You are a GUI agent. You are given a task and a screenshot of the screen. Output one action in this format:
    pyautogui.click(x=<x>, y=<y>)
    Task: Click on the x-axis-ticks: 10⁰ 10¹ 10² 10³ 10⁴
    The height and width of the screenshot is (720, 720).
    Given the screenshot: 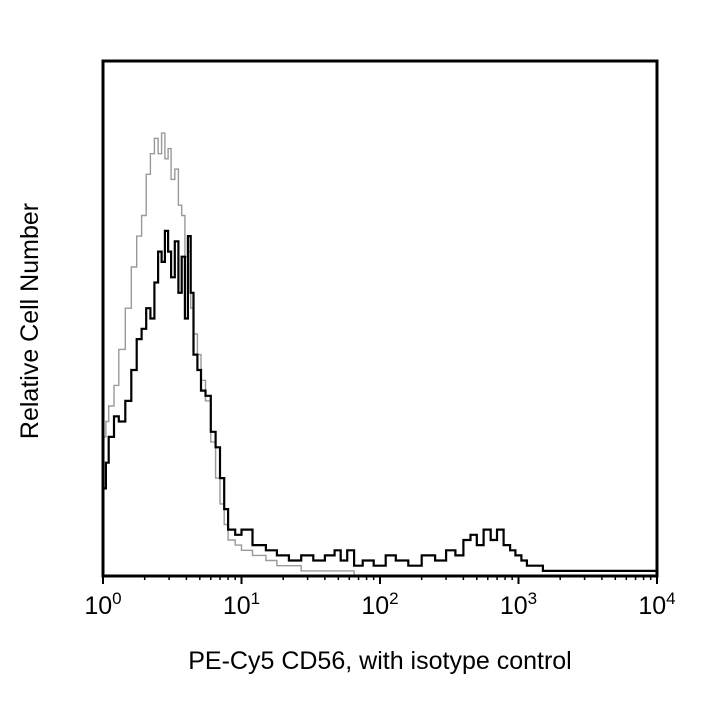 What is the action you would take?
    pyautogui.click(x=380, y=598)
    